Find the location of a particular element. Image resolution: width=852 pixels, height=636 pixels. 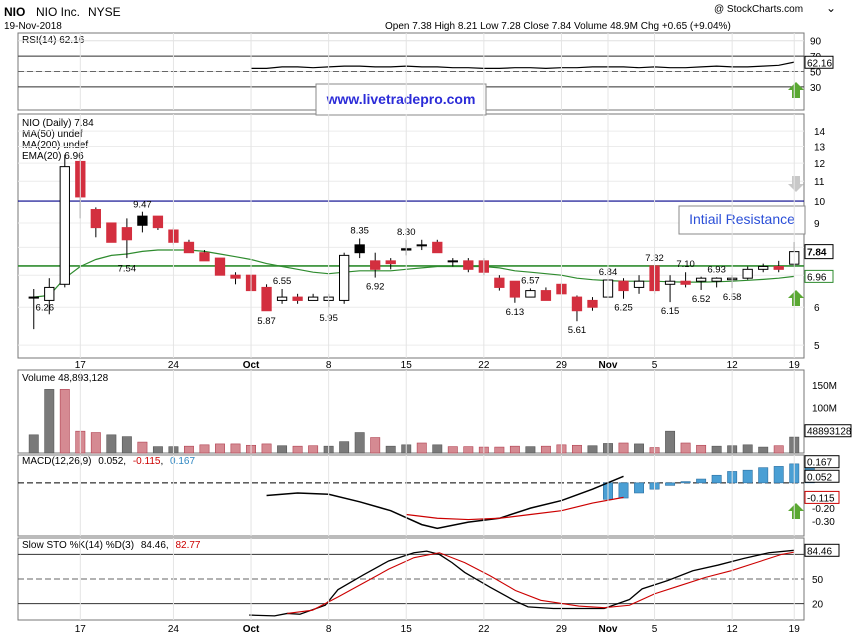

macd-value-1: 0.052 is located at coordinates (110, 461).